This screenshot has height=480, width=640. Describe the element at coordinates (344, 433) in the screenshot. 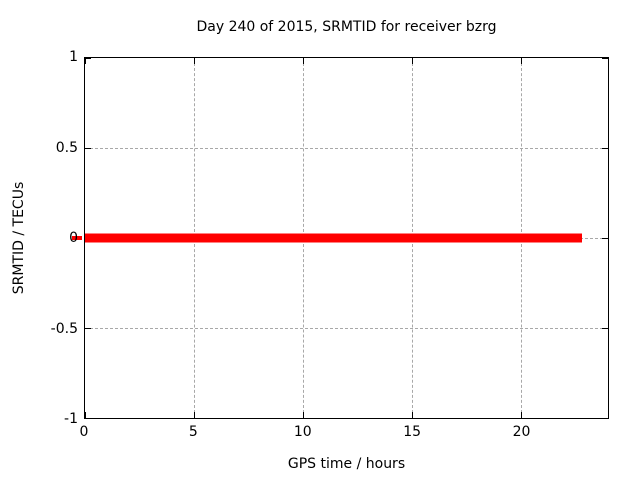

I see `x-axis-tick-labels: 0 5 10 15 20` at that location.